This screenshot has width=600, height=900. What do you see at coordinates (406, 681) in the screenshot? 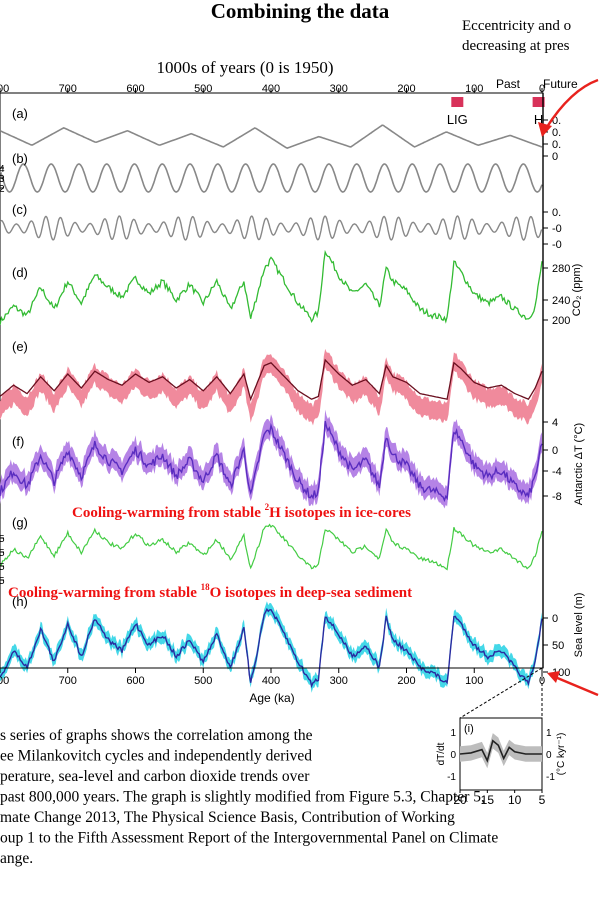
I see `bottom-tick-label: 200` at bounding box center [406, 681].